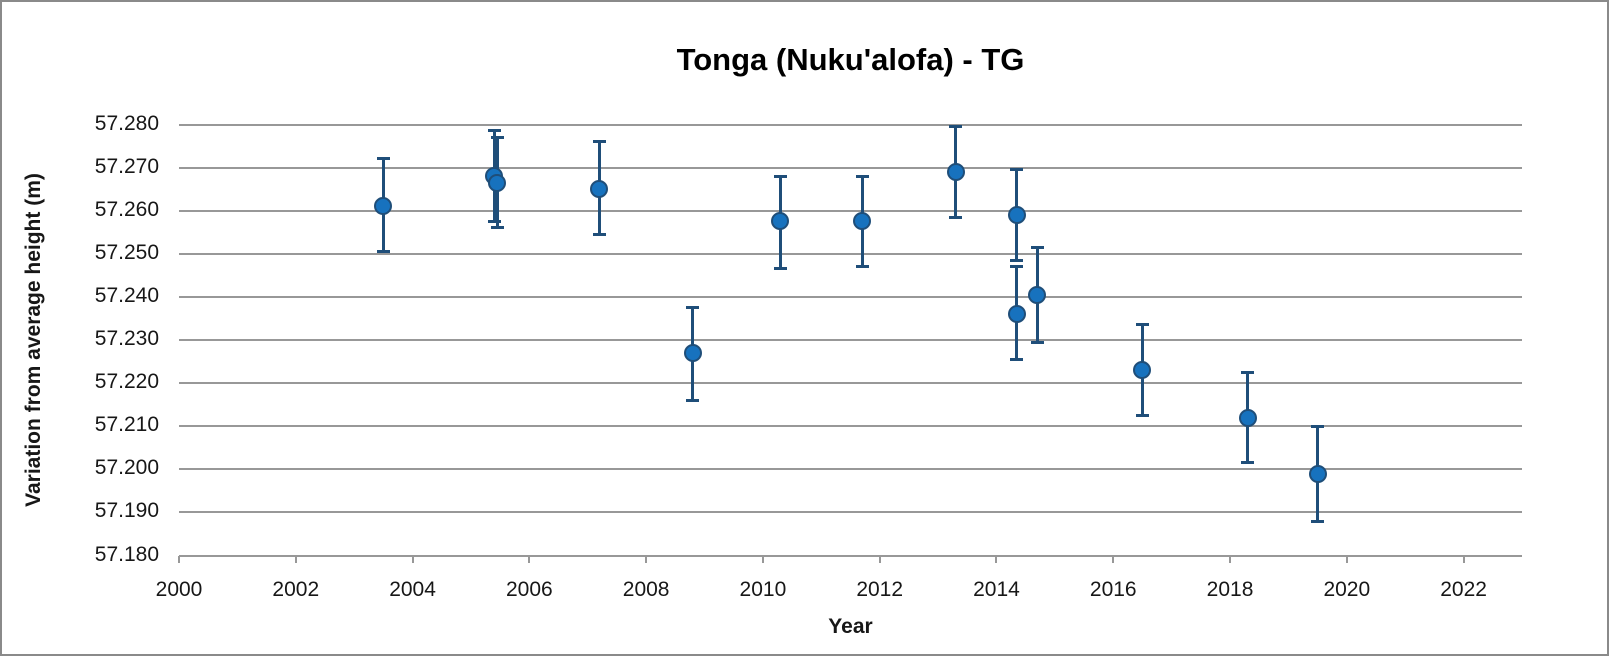 The height and width of the screenshot is (656, 1609). I want to click on x-tick-label: 2010, so click(763, 589).